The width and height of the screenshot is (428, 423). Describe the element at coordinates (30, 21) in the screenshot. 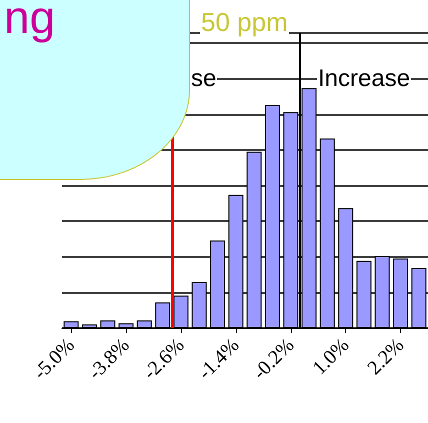

I see `text: ng` at that location.